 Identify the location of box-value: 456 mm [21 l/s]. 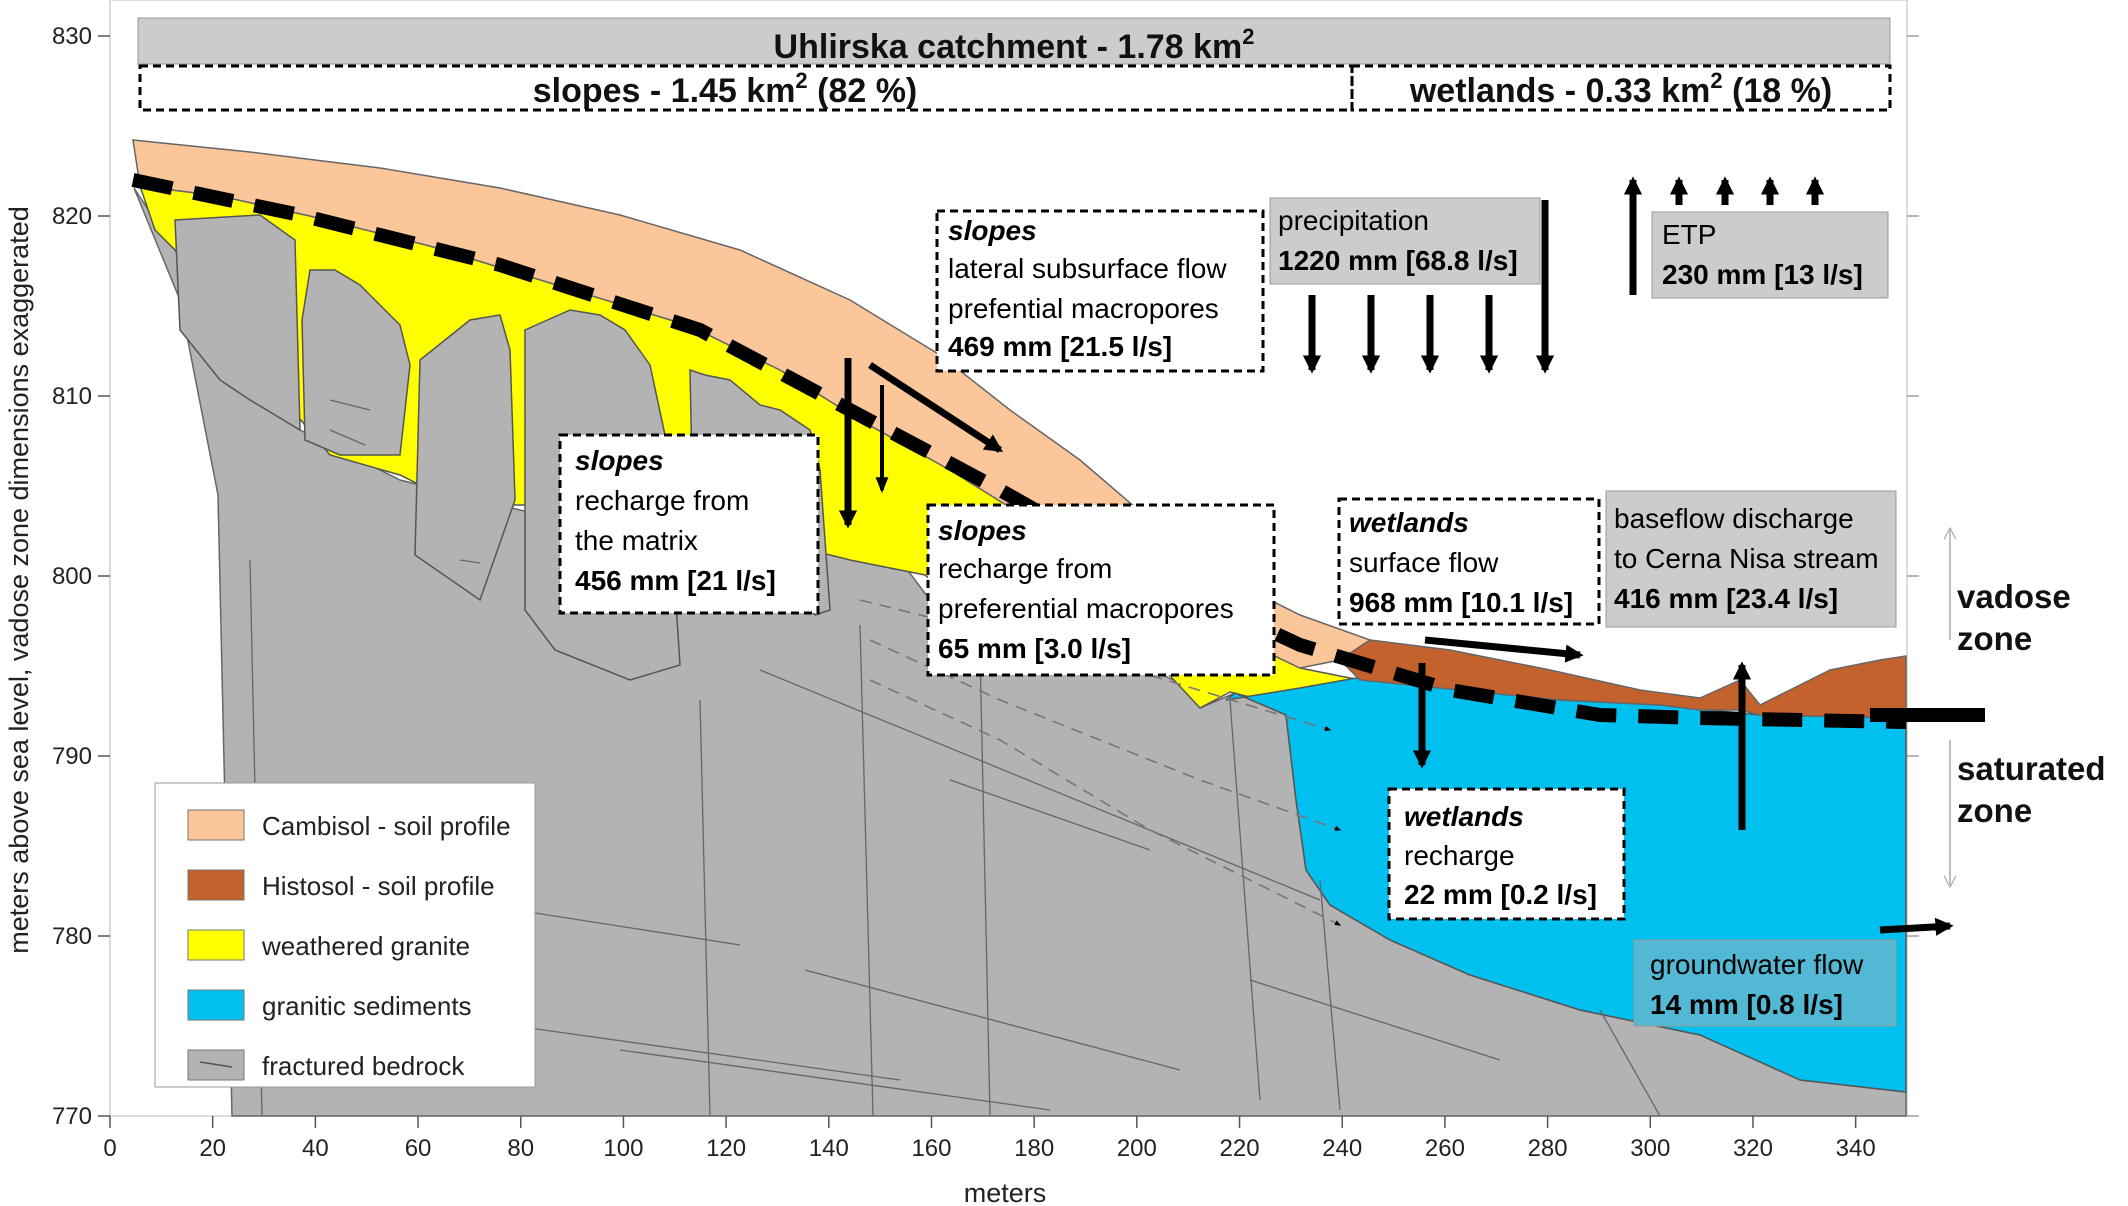
(675, 580).